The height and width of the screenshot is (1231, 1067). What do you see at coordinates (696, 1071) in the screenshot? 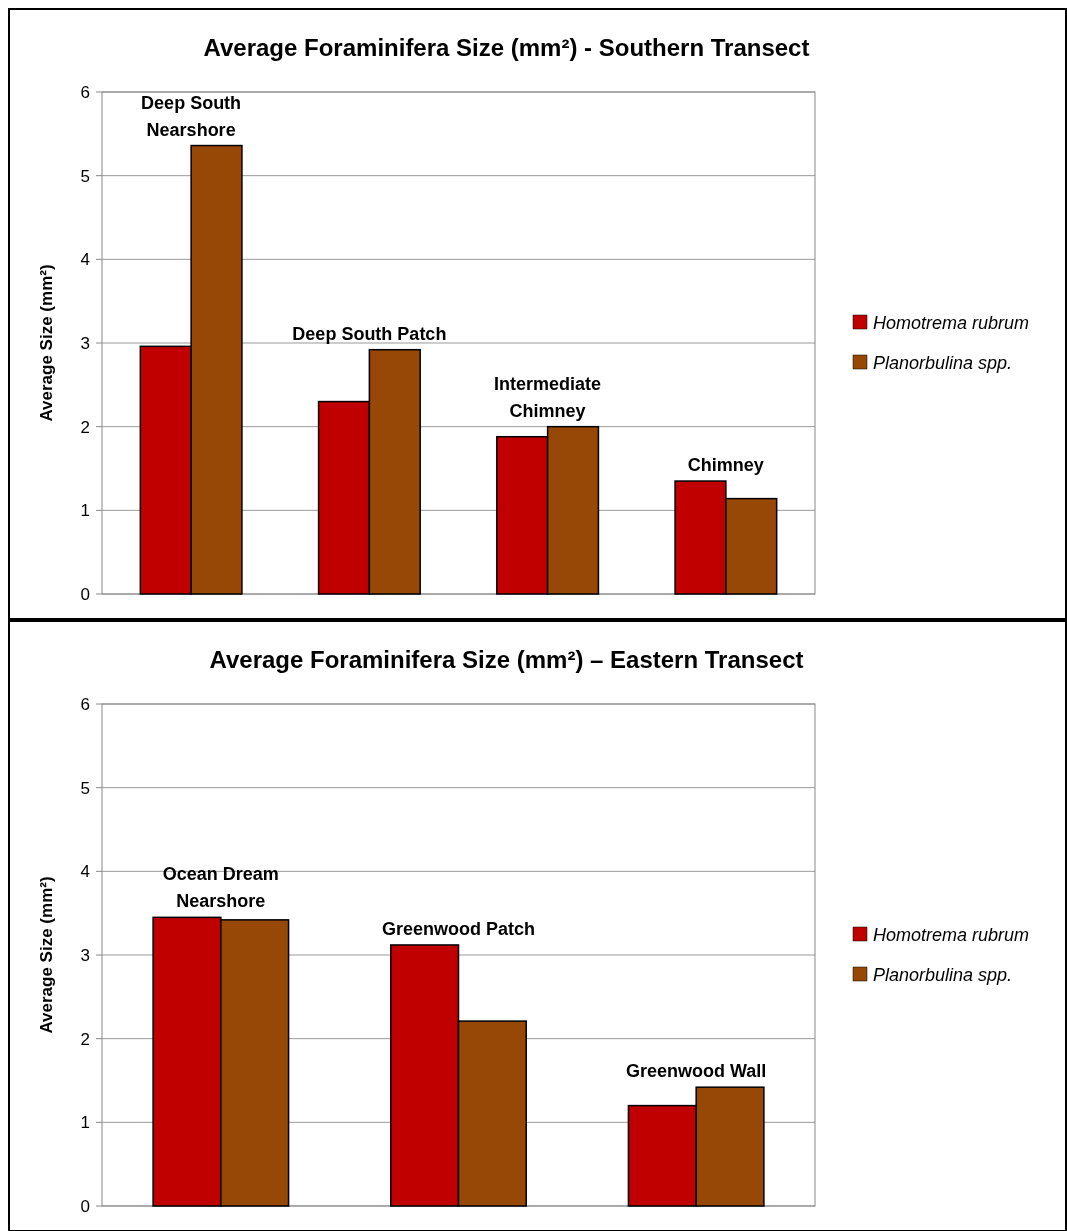
I see `x-tick-label: Greenwood Wall` at bounding box center [696, 1071].